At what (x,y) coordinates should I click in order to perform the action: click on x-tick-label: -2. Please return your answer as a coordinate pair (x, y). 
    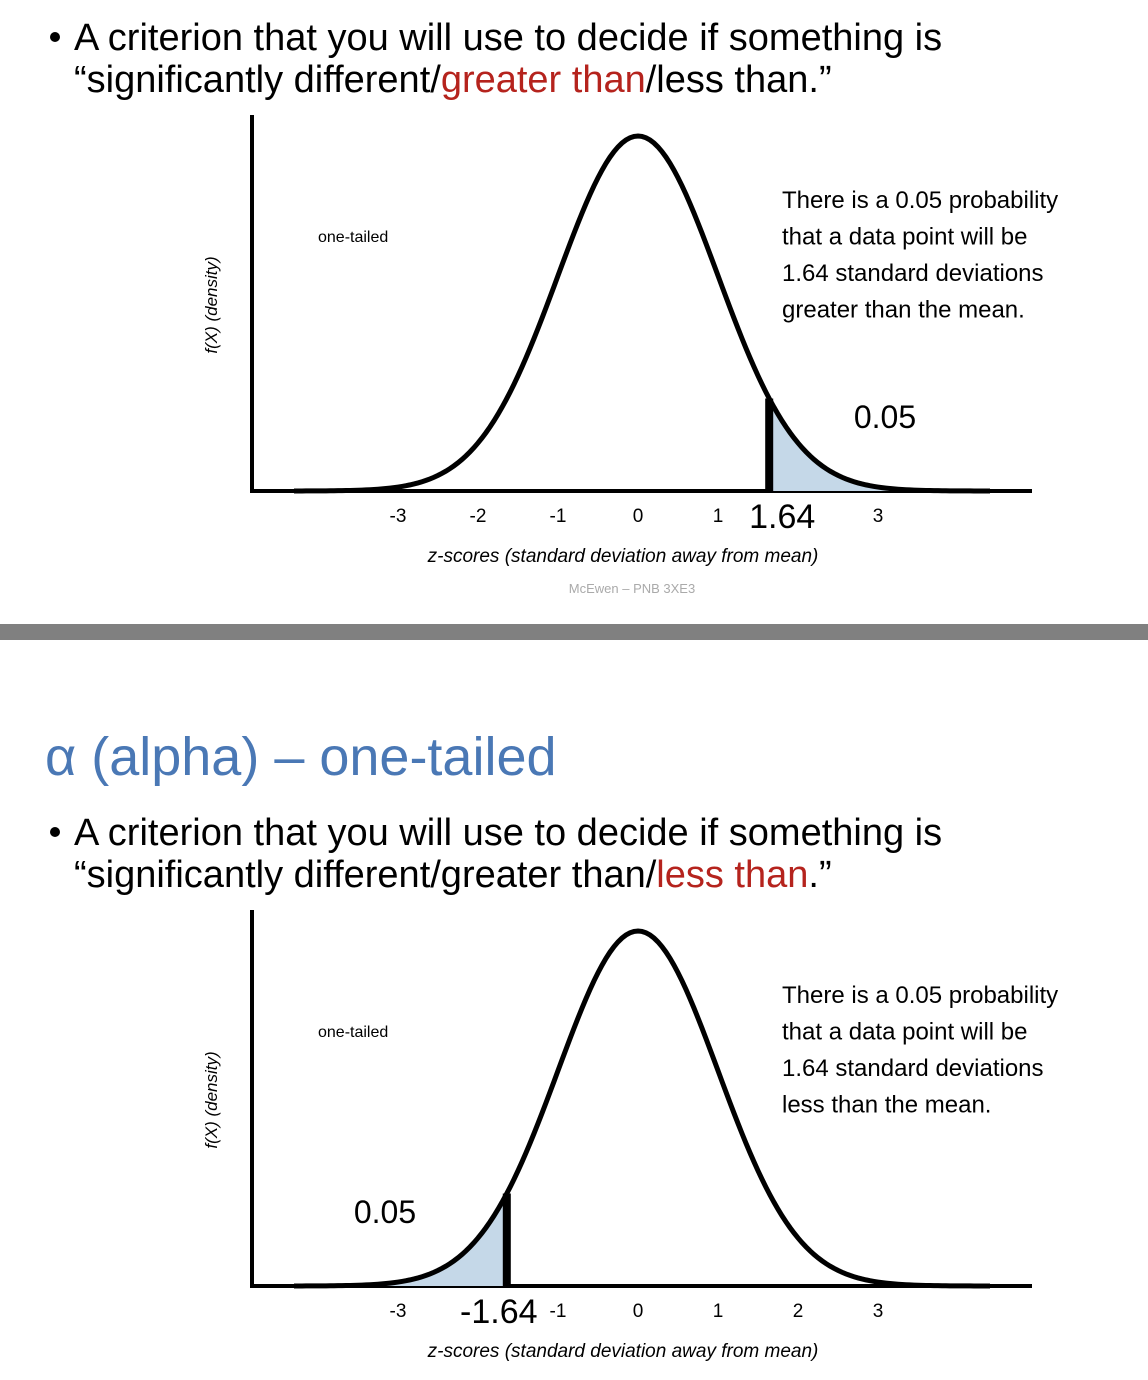
    Looking at the image, I should click on (478, 516).